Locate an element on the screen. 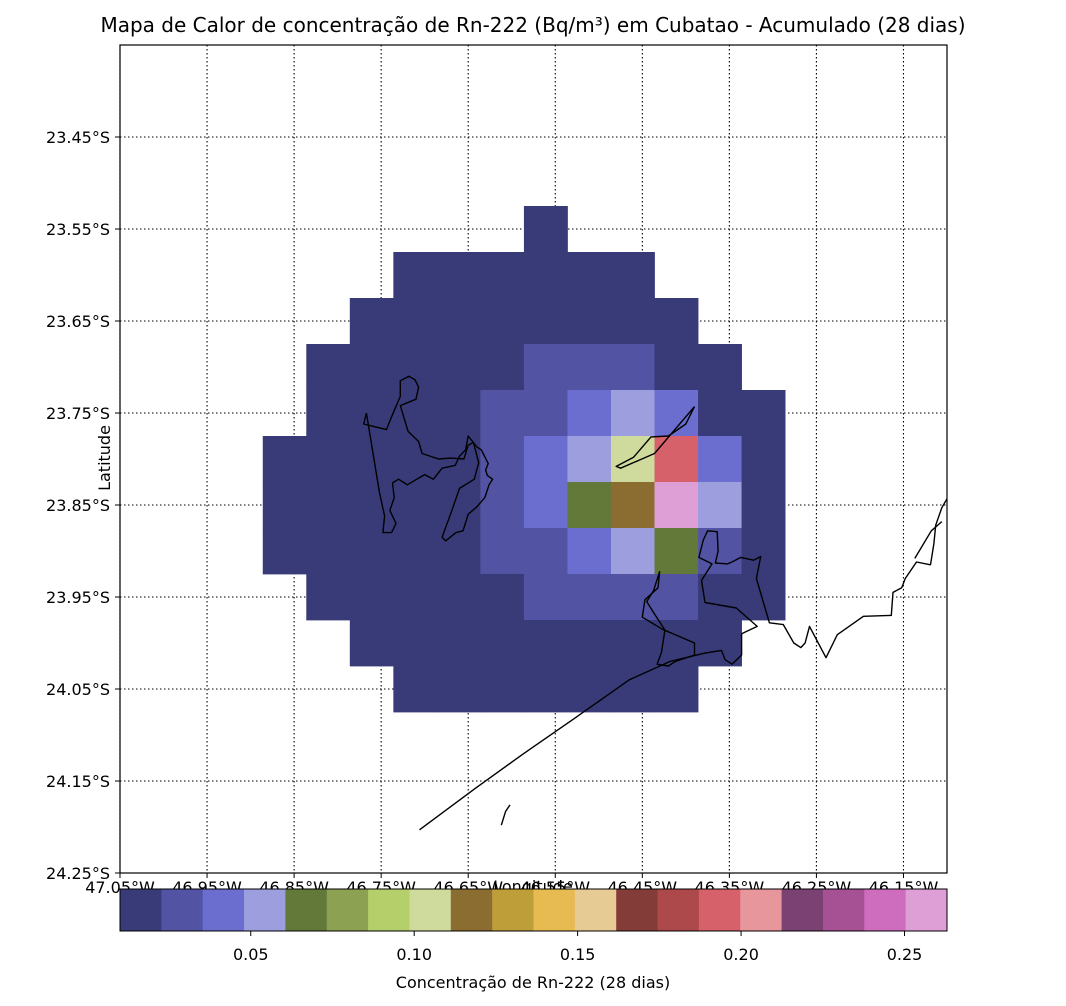 The image size is (1066, 1006). y-tick-label-1: 23.55°S is located at coordinates (78, 229).